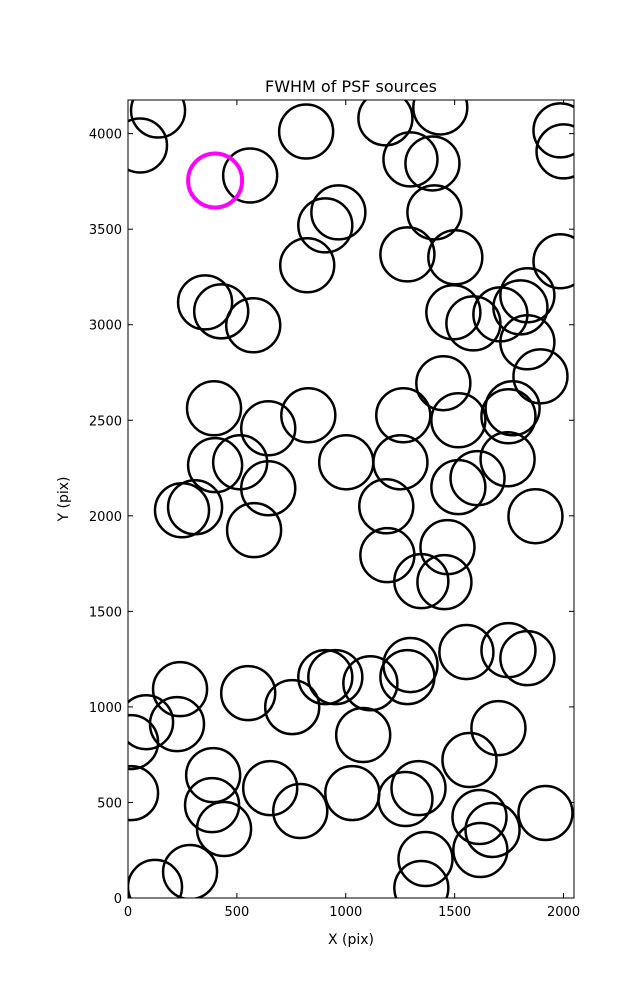 This screenshot has width=637, height=1004. Describe the element at coordinates (105, 612) in the screenshot. I see `y-tick-label: 1500` at that location.